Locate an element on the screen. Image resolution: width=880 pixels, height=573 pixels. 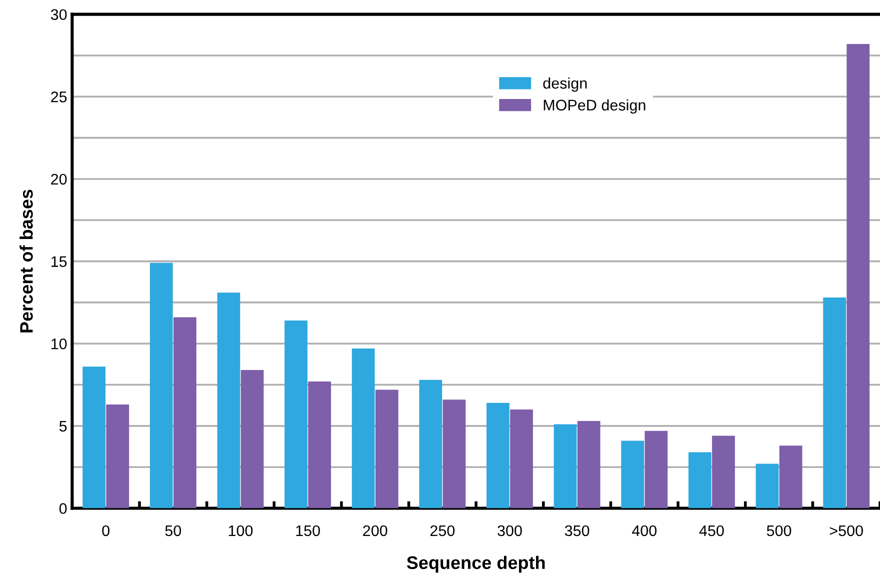
legend-label: design is located at coordinates (565, 84).